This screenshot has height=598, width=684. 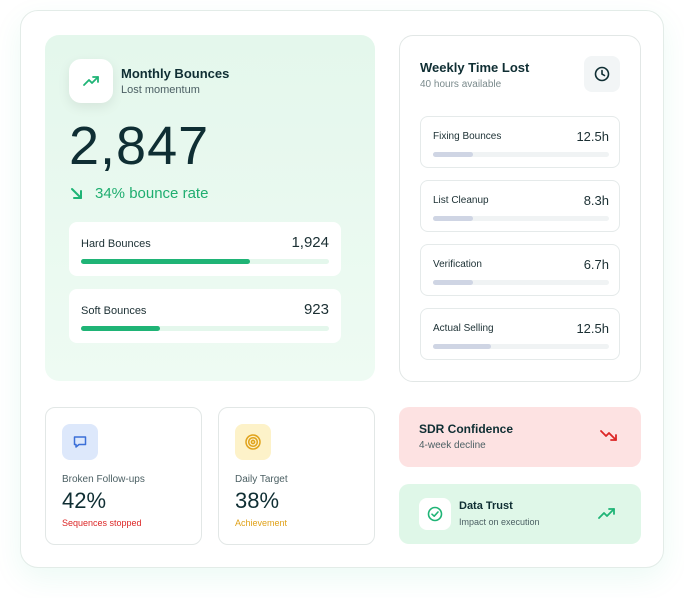 I want to click on weekly-time-lost-subtitle: 40 hours available, so click(x=461, y=84).